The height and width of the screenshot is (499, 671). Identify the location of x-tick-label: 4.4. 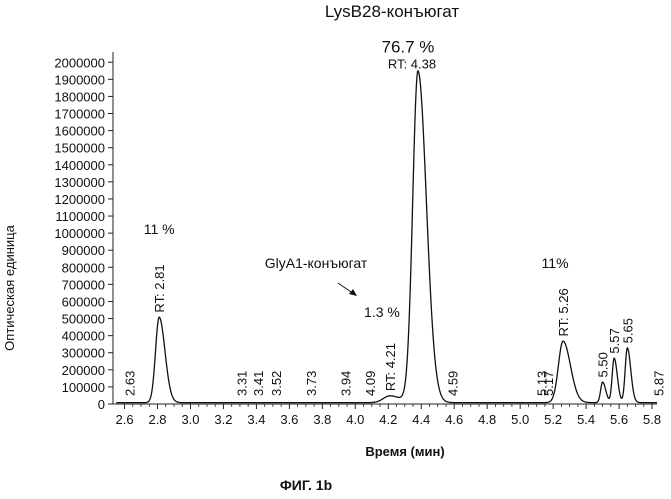
(421, 419).